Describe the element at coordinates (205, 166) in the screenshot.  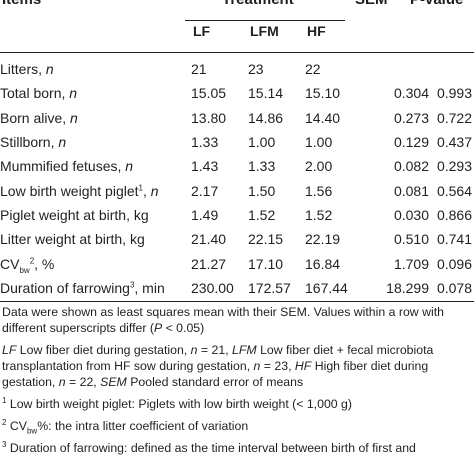
I see `cell-lf: 1.43` at that location.